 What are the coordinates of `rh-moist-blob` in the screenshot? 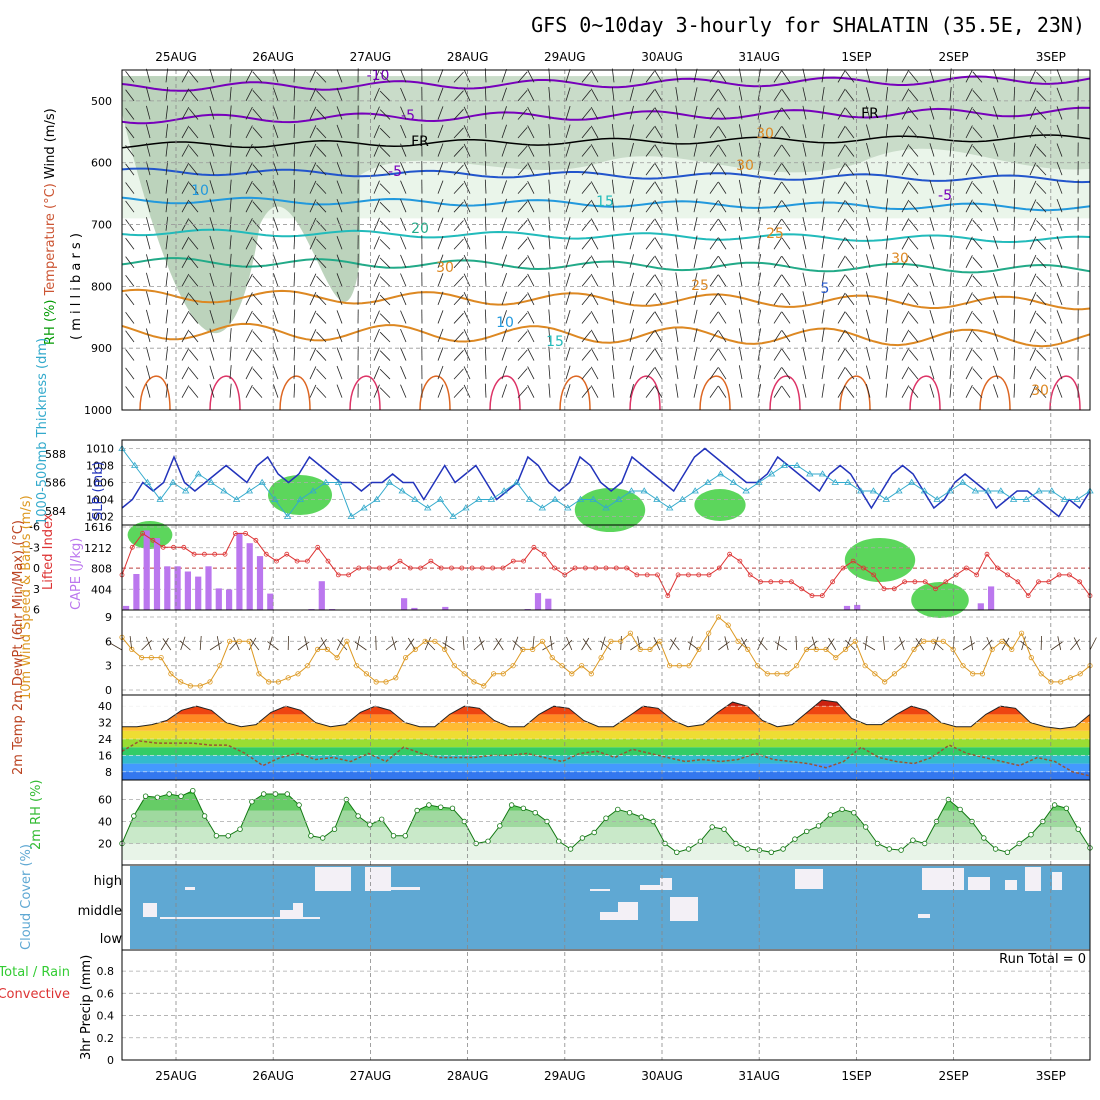 It's located at (720, 505).